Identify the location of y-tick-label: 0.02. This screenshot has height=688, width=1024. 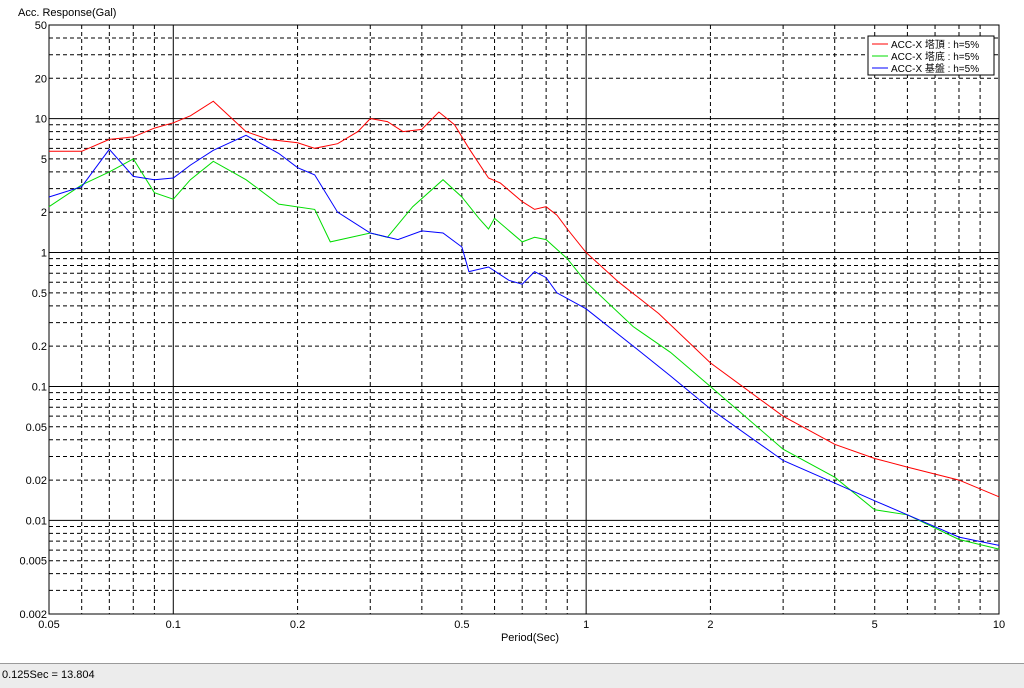
(36, 481).